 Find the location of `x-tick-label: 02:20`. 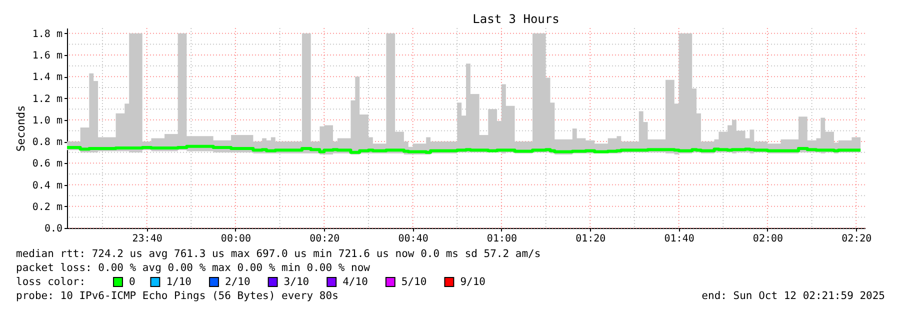

x-tick-label: 02:20 is located at coordinates (857, 239).